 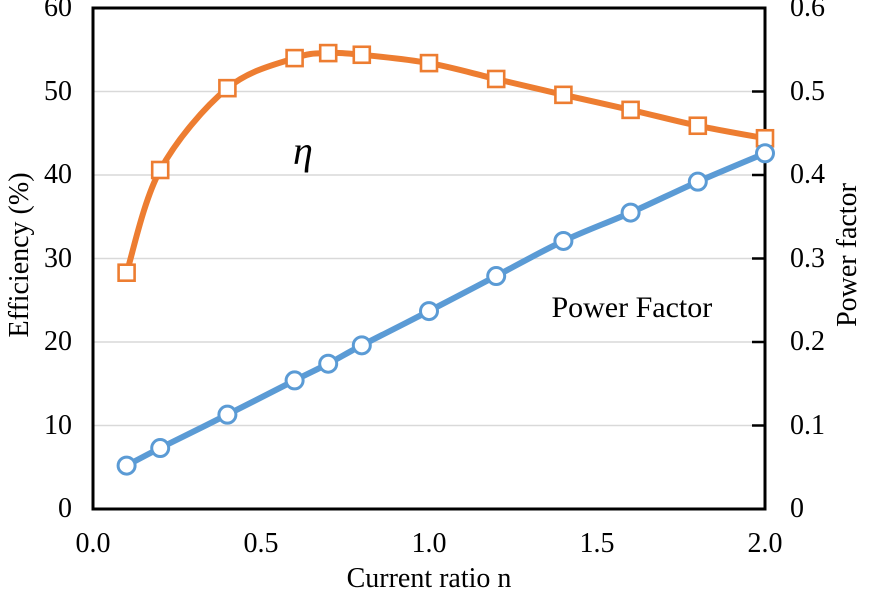 What do you see at coordinates (807, 91) in the screenshot?
I see `y-right-tick-label: 0.5` at bounding box center [807, 91].